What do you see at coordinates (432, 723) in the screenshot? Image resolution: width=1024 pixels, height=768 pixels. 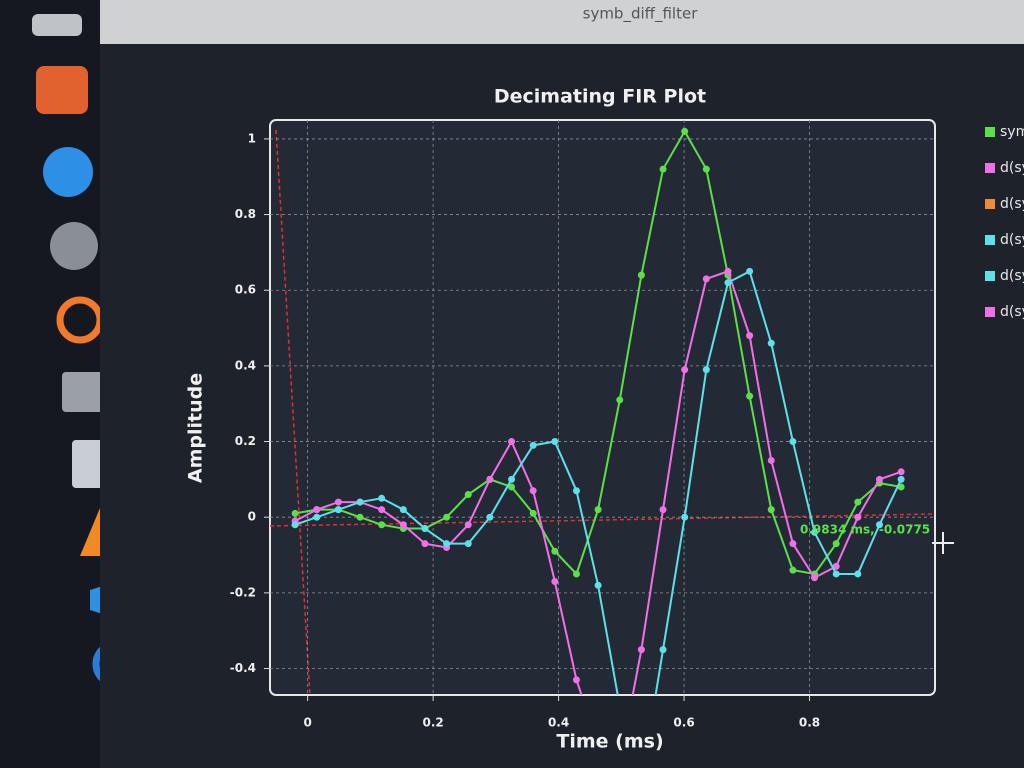 I see `x-tick-label: 0.2` at bounding box center [432, 723].